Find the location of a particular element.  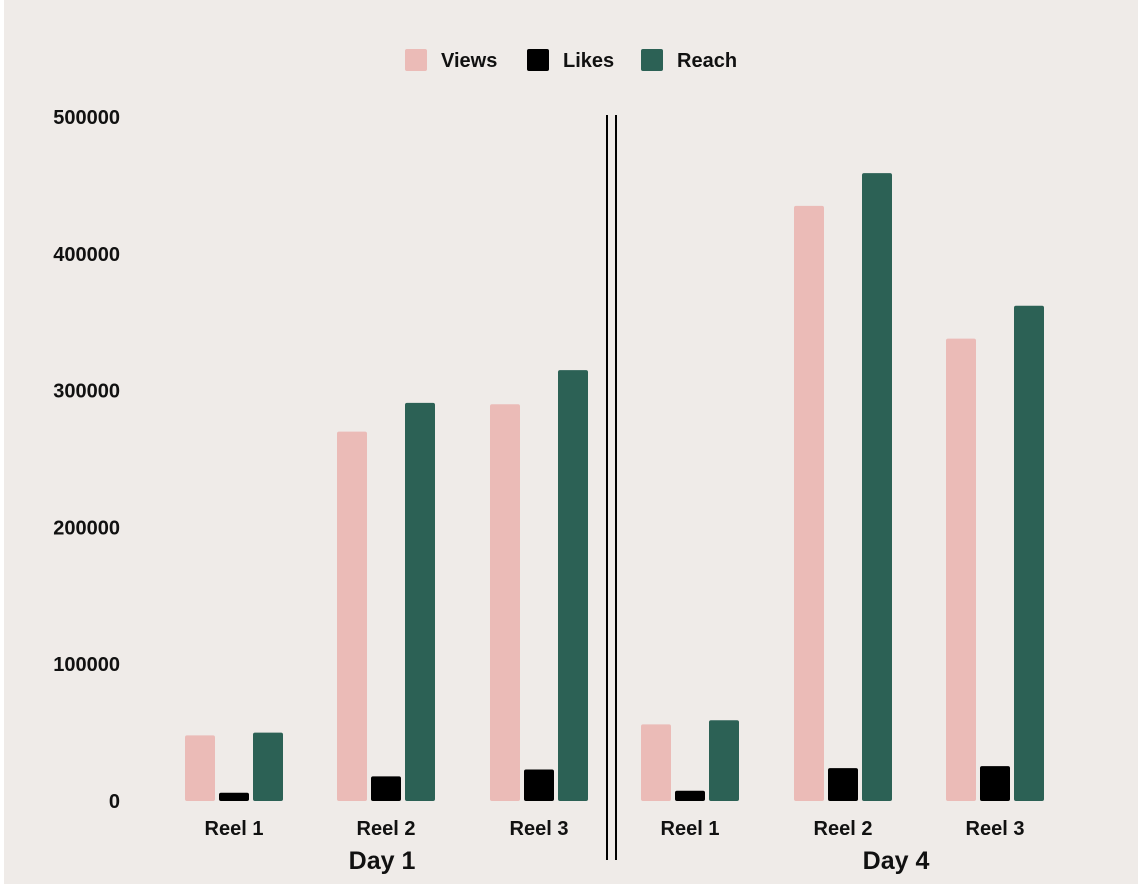

legend: Views Likes Reach is located at coordinates (571, 60).